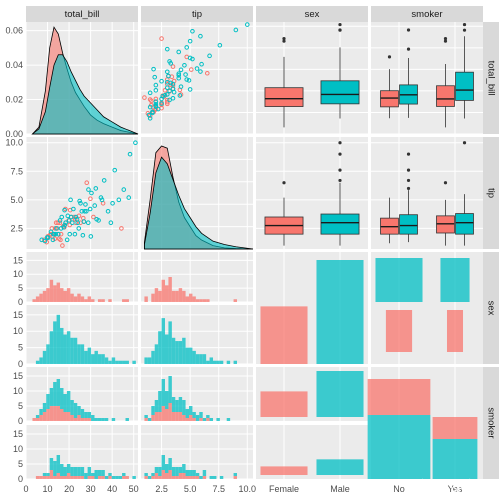 This screenshot has height=504, width=504. I want to click on panel-scatter-tip-vs-total-bill, so click(81, 193).